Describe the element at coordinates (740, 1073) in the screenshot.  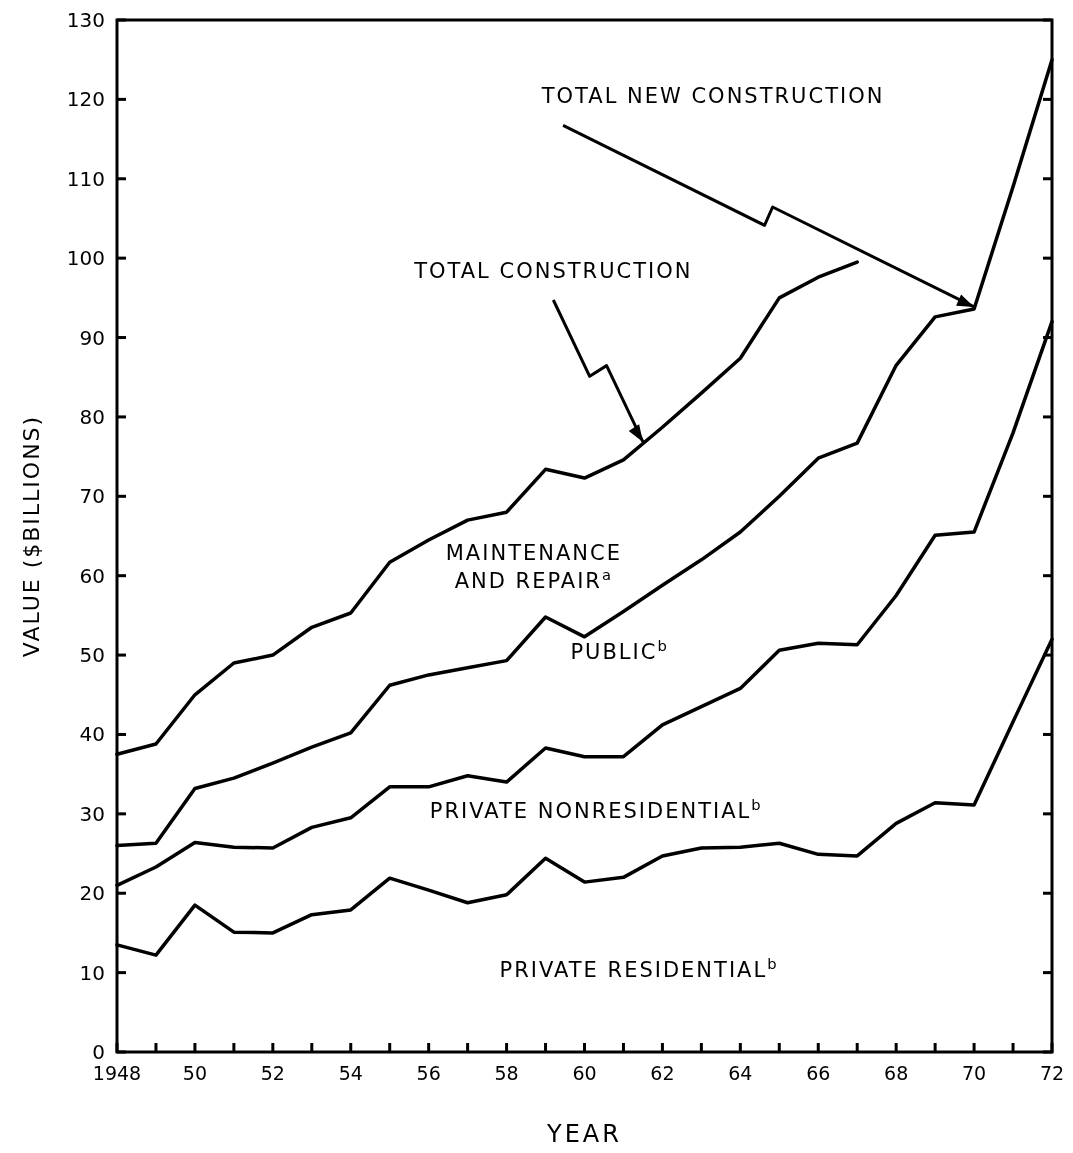
I see `x-tick-label: 64` at that location.